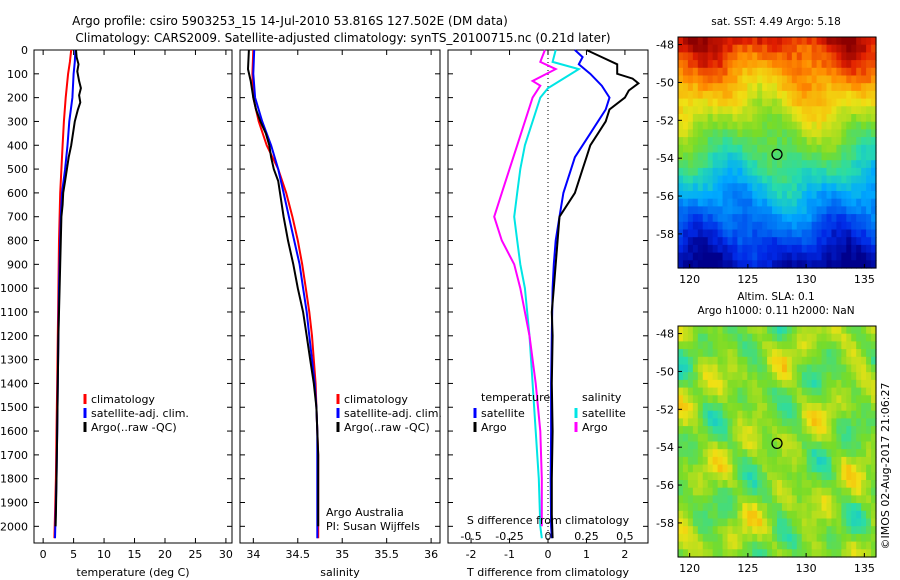 The height and width of the screenshot is (580, 900). What do you see at coordinates (470, 536) in the screenshot?
I see `s-tick-label: -0.5` at bounding box center [470, 536].